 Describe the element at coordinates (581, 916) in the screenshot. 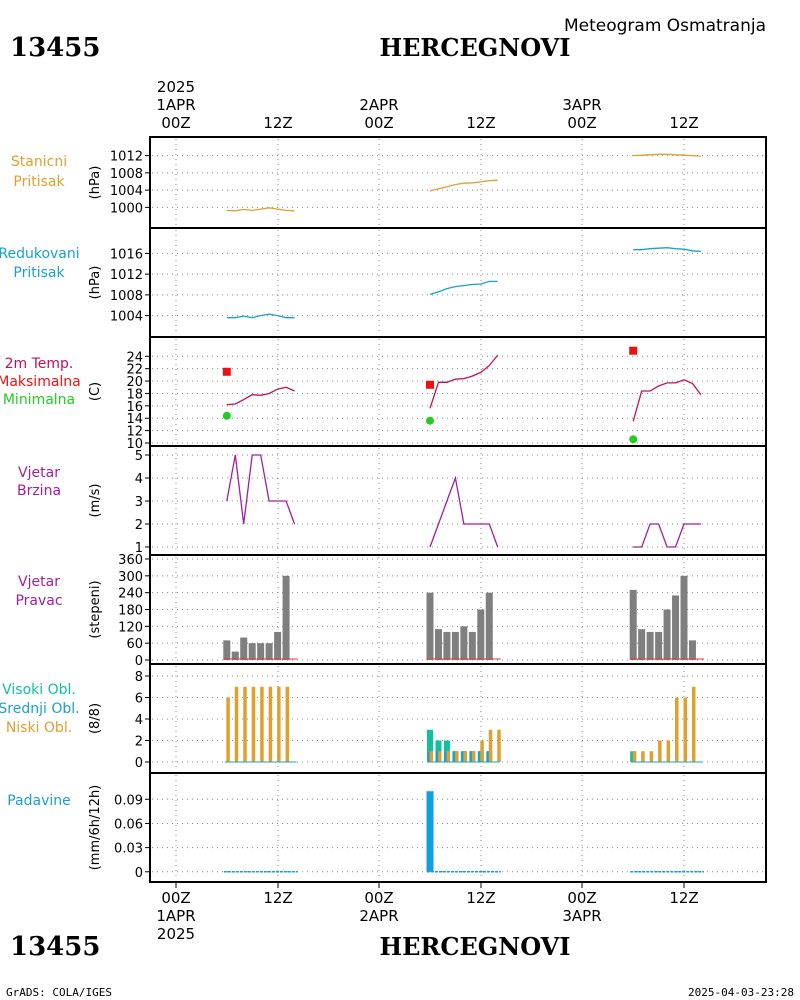

I see `date-label-bottom-3: 3APR` at that location.